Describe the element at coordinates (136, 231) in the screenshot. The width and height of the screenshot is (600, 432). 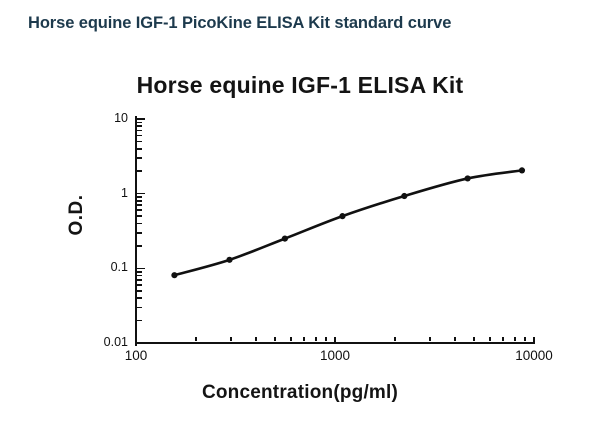
I see `y-axis-line` at that location.